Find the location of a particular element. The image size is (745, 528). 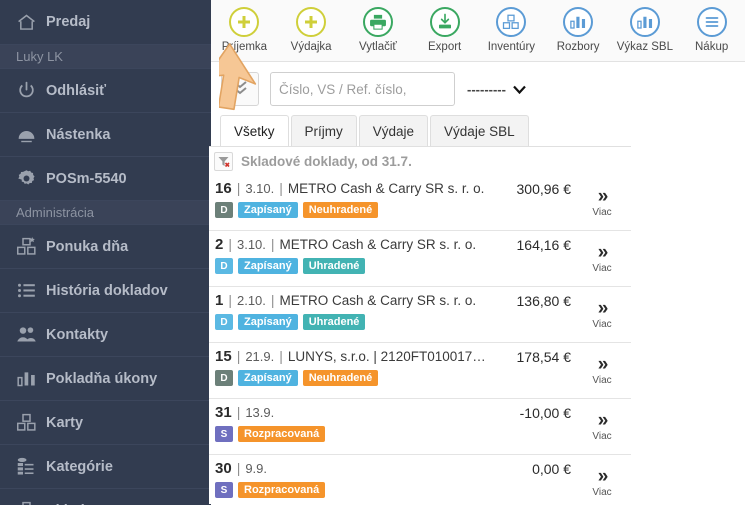

toolbar-button-prijemka: Príjemka is located at coordinates (244, 26).